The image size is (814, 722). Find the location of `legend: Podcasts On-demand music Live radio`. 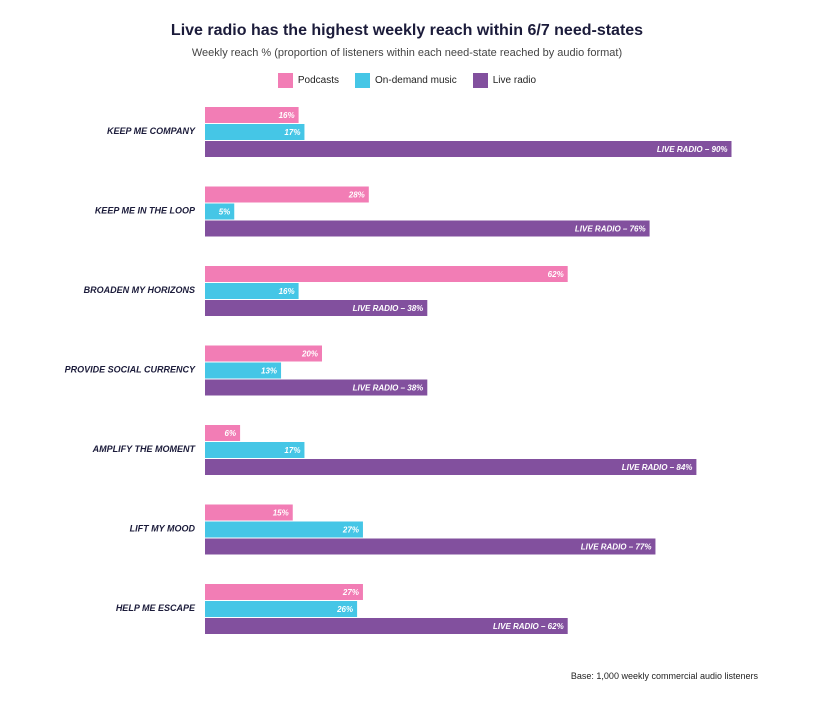

legend: Podcasts On-demand music Live radio is located at coordinates (407, 80).